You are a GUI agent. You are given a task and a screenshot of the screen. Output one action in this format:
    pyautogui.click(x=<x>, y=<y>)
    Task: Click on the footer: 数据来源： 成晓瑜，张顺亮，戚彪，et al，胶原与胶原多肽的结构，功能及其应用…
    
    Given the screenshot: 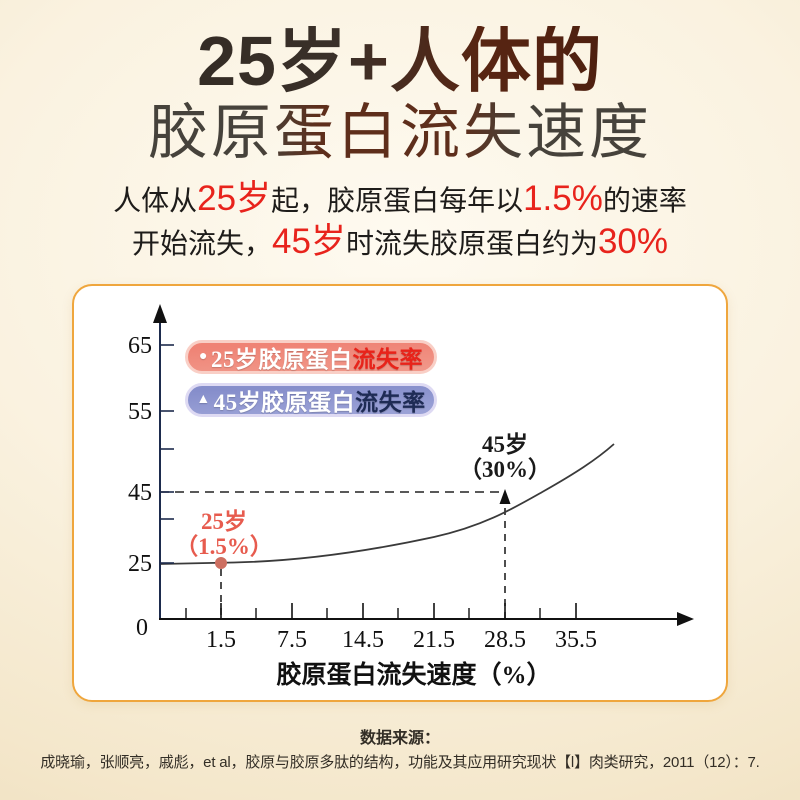 What is the action you would take?
    pyautogui.click(x=400, y=748)
    